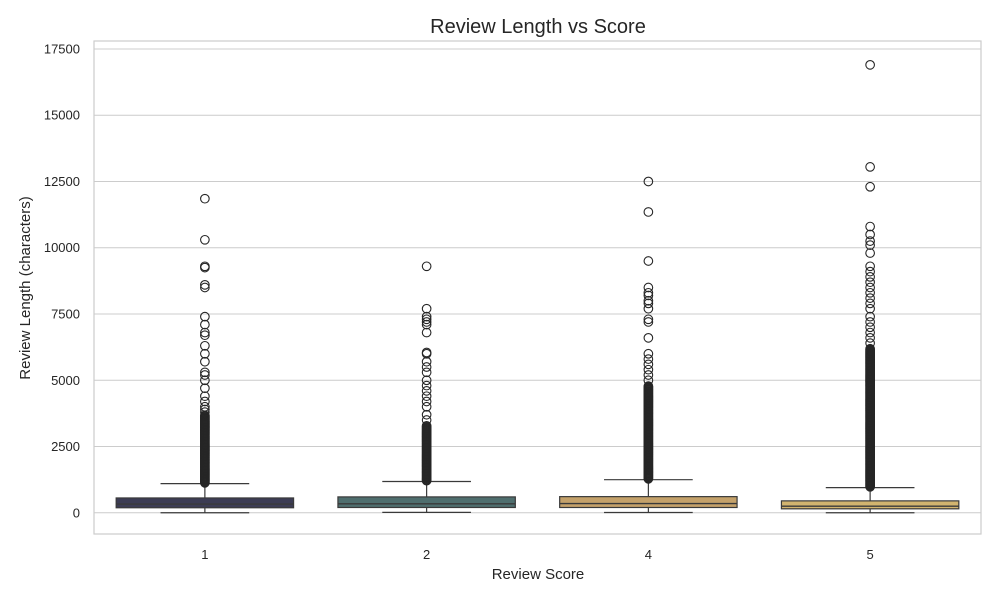 The image size is (1000, 600). Describe the element at coordinates (62, 247) in the screenshot. I see `y-tick-label: 10000` at that location.